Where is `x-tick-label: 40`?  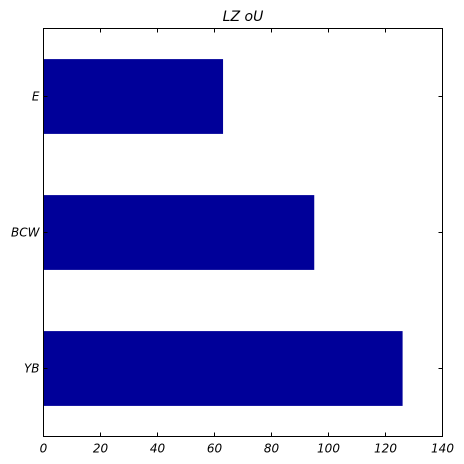
x-tick-label: 40 is located at coordinates (158, 449).